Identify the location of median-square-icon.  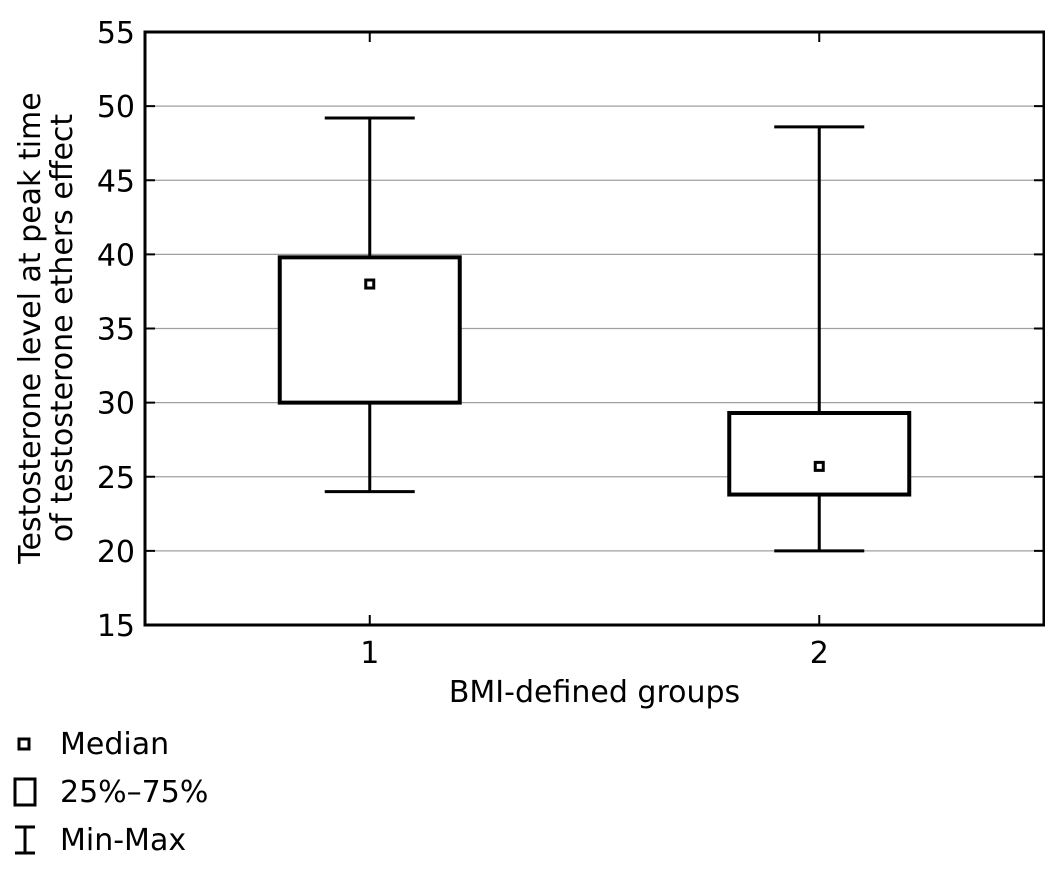
(28, 744).